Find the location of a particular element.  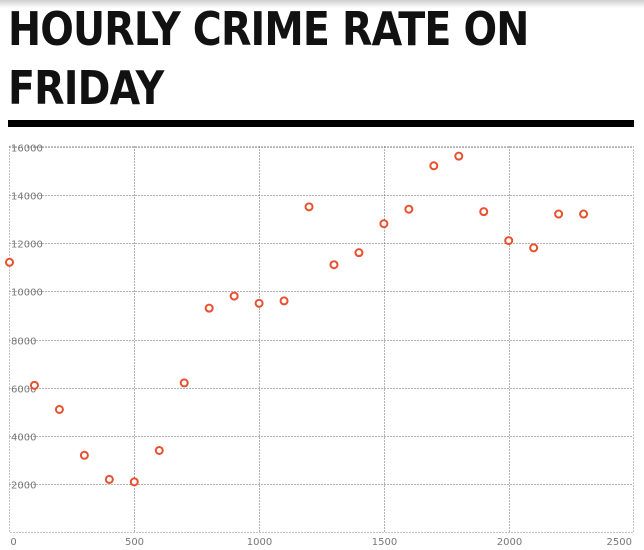

y-tick-label: 14000 is located at coordinates (27, 197).